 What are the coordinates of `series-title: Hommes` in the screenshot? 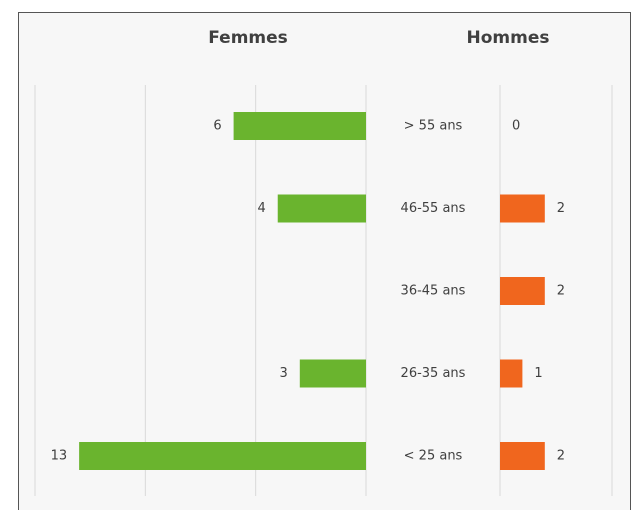 It's located at (508, 38).